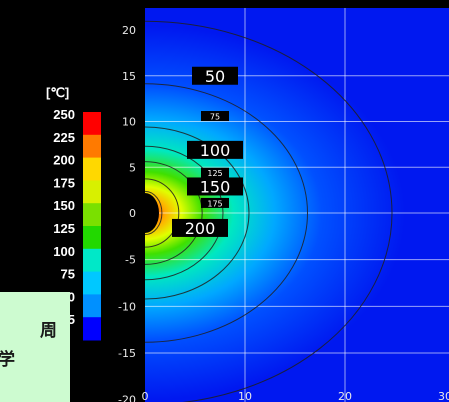 Image resolution: width=449 pixels, height=402 pixels. I want to click on x-tick-10: 10, so click(245, 396).